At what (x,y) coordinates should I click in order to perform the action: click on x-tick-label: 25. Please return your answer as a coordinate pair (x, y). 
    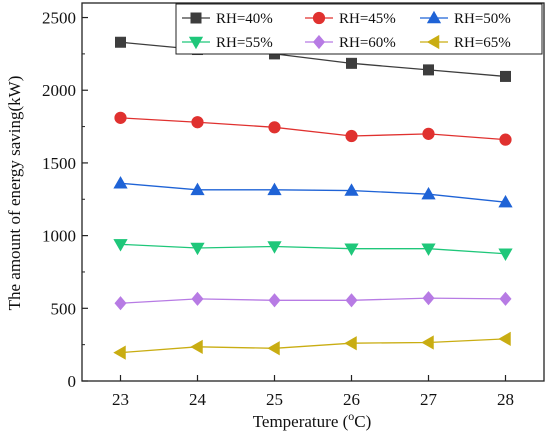
    Looking at the image, I should click on (274, 399).